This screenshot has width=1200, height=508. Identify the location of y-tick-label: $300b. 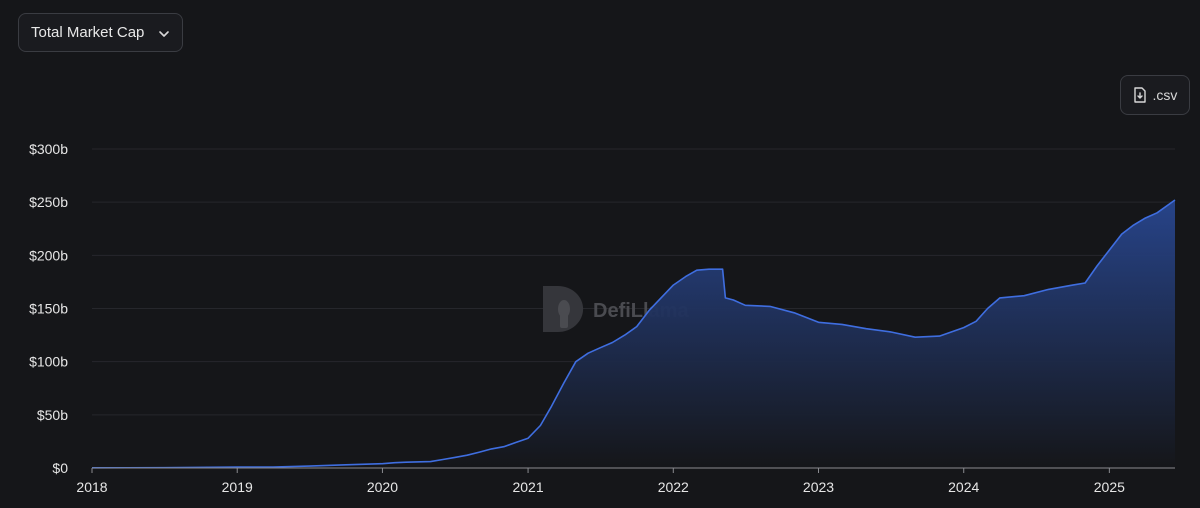
(48, 149).